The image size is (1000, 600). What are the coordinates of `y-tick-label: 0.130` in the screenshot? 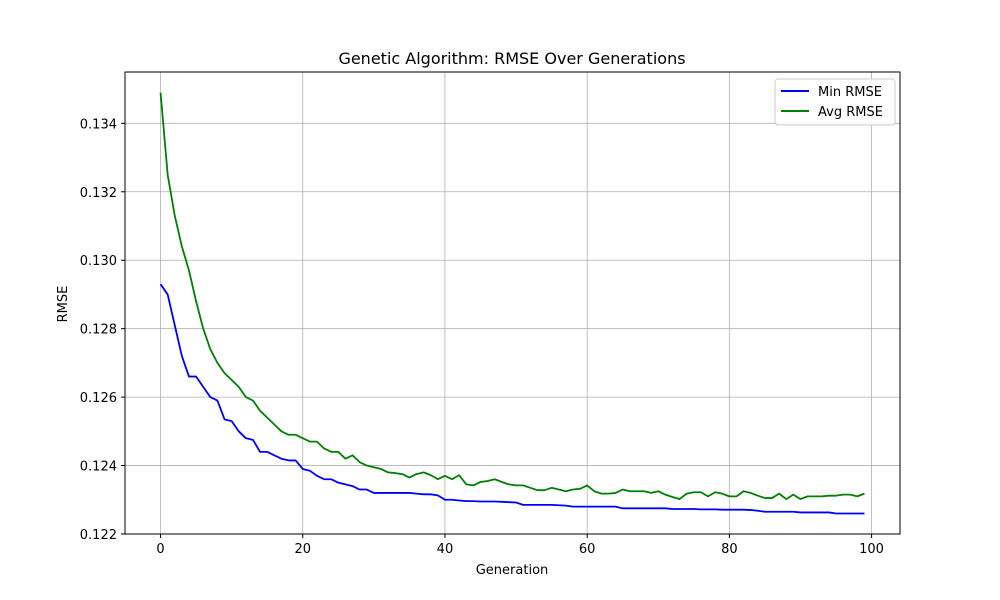 It's located at (98, 261).